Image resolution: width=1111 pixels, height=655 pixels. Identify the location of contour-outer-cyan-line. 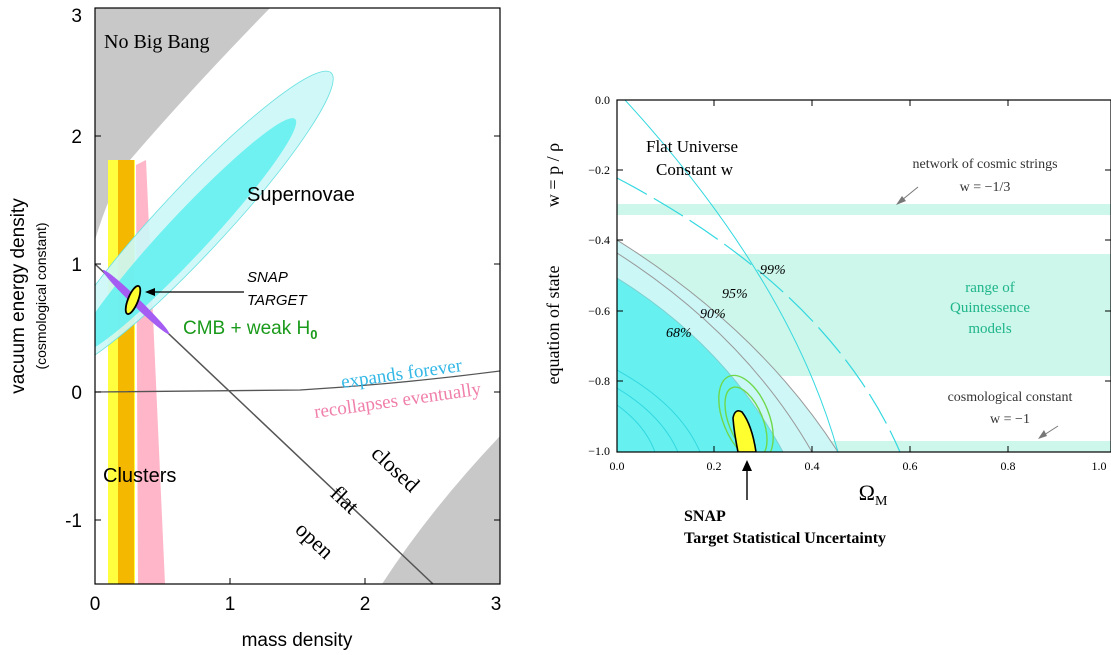
(731, 276).